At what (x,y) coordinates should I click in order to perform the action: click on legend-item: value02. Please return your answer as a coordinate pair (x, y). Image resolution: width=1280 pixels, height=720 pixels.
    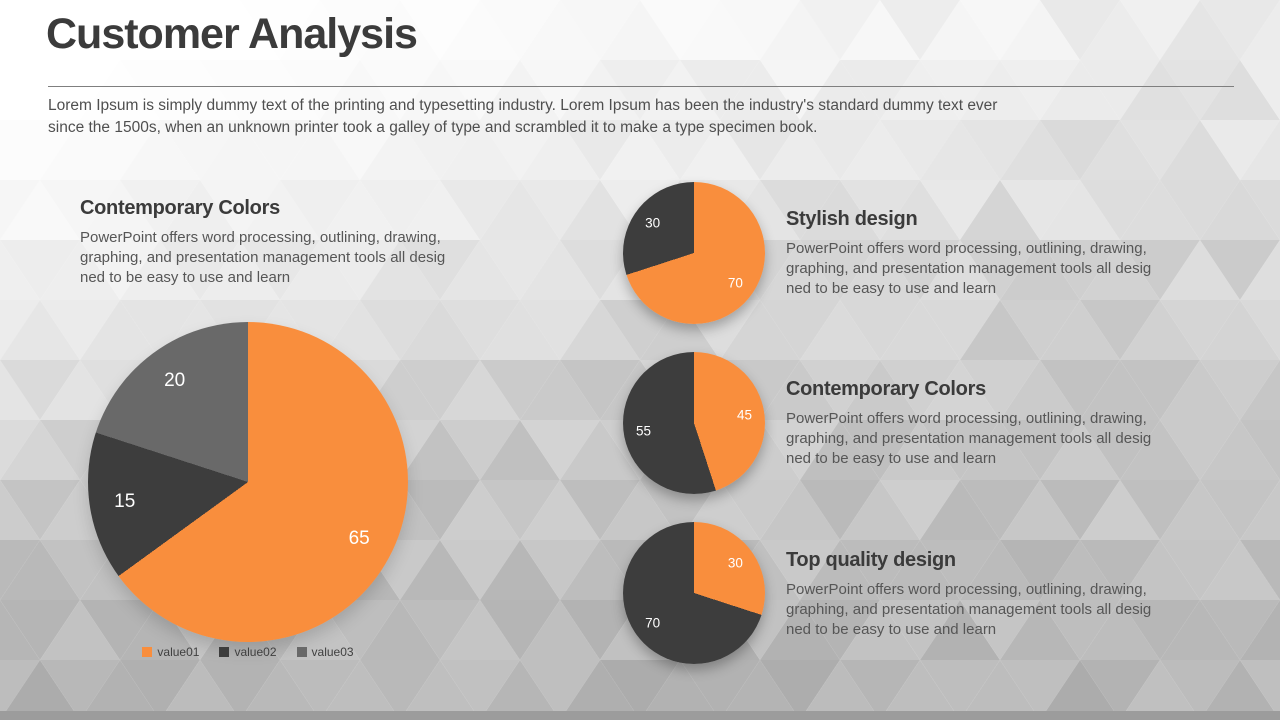
    Looking at the image, I should click on (248, 652).